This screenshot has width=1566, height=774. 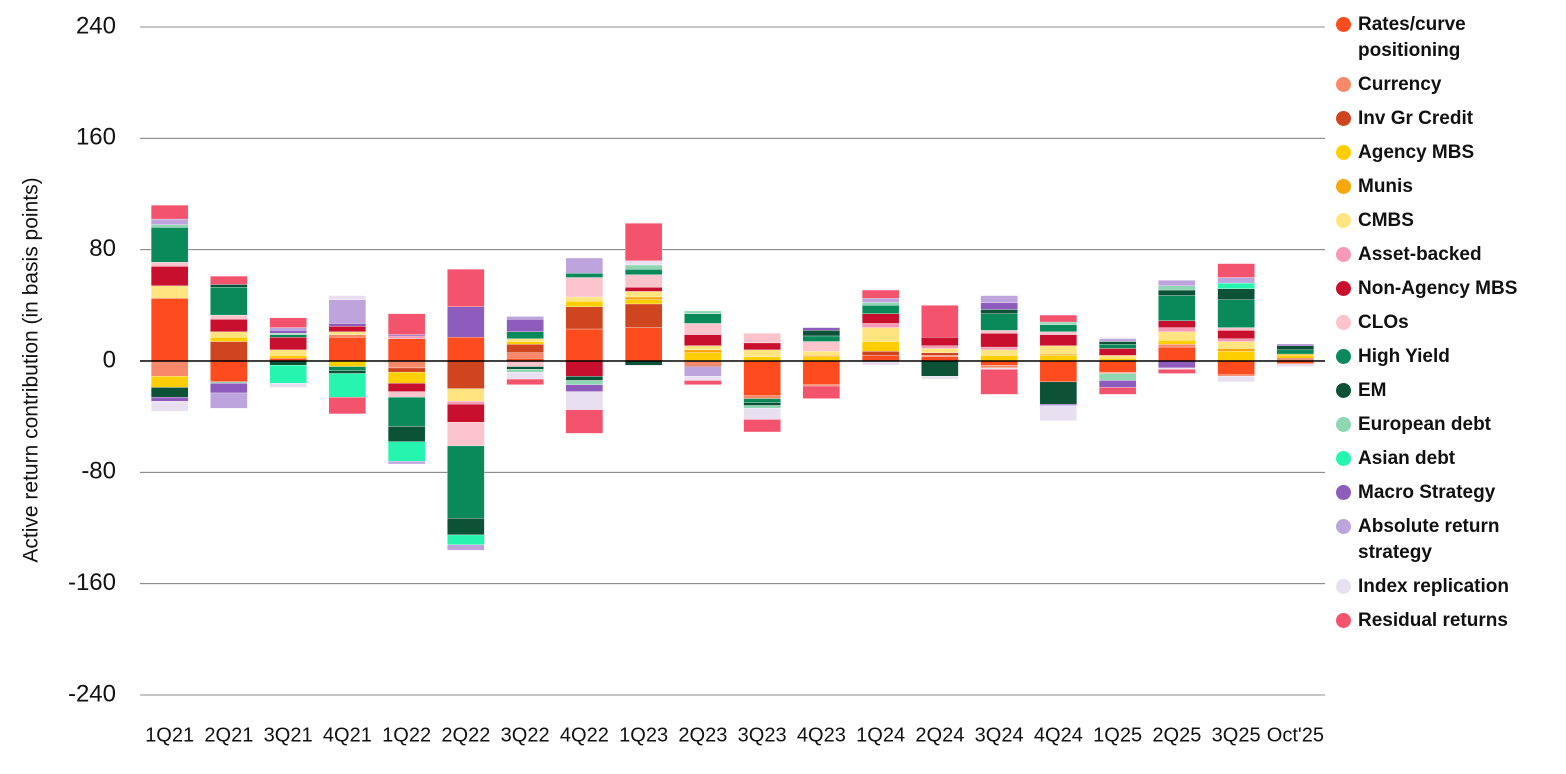 What do you see at coordinates (1433, 620) in the screenshot?
I see `legend-label: Residual returns` at bounding box center [1433, 620].